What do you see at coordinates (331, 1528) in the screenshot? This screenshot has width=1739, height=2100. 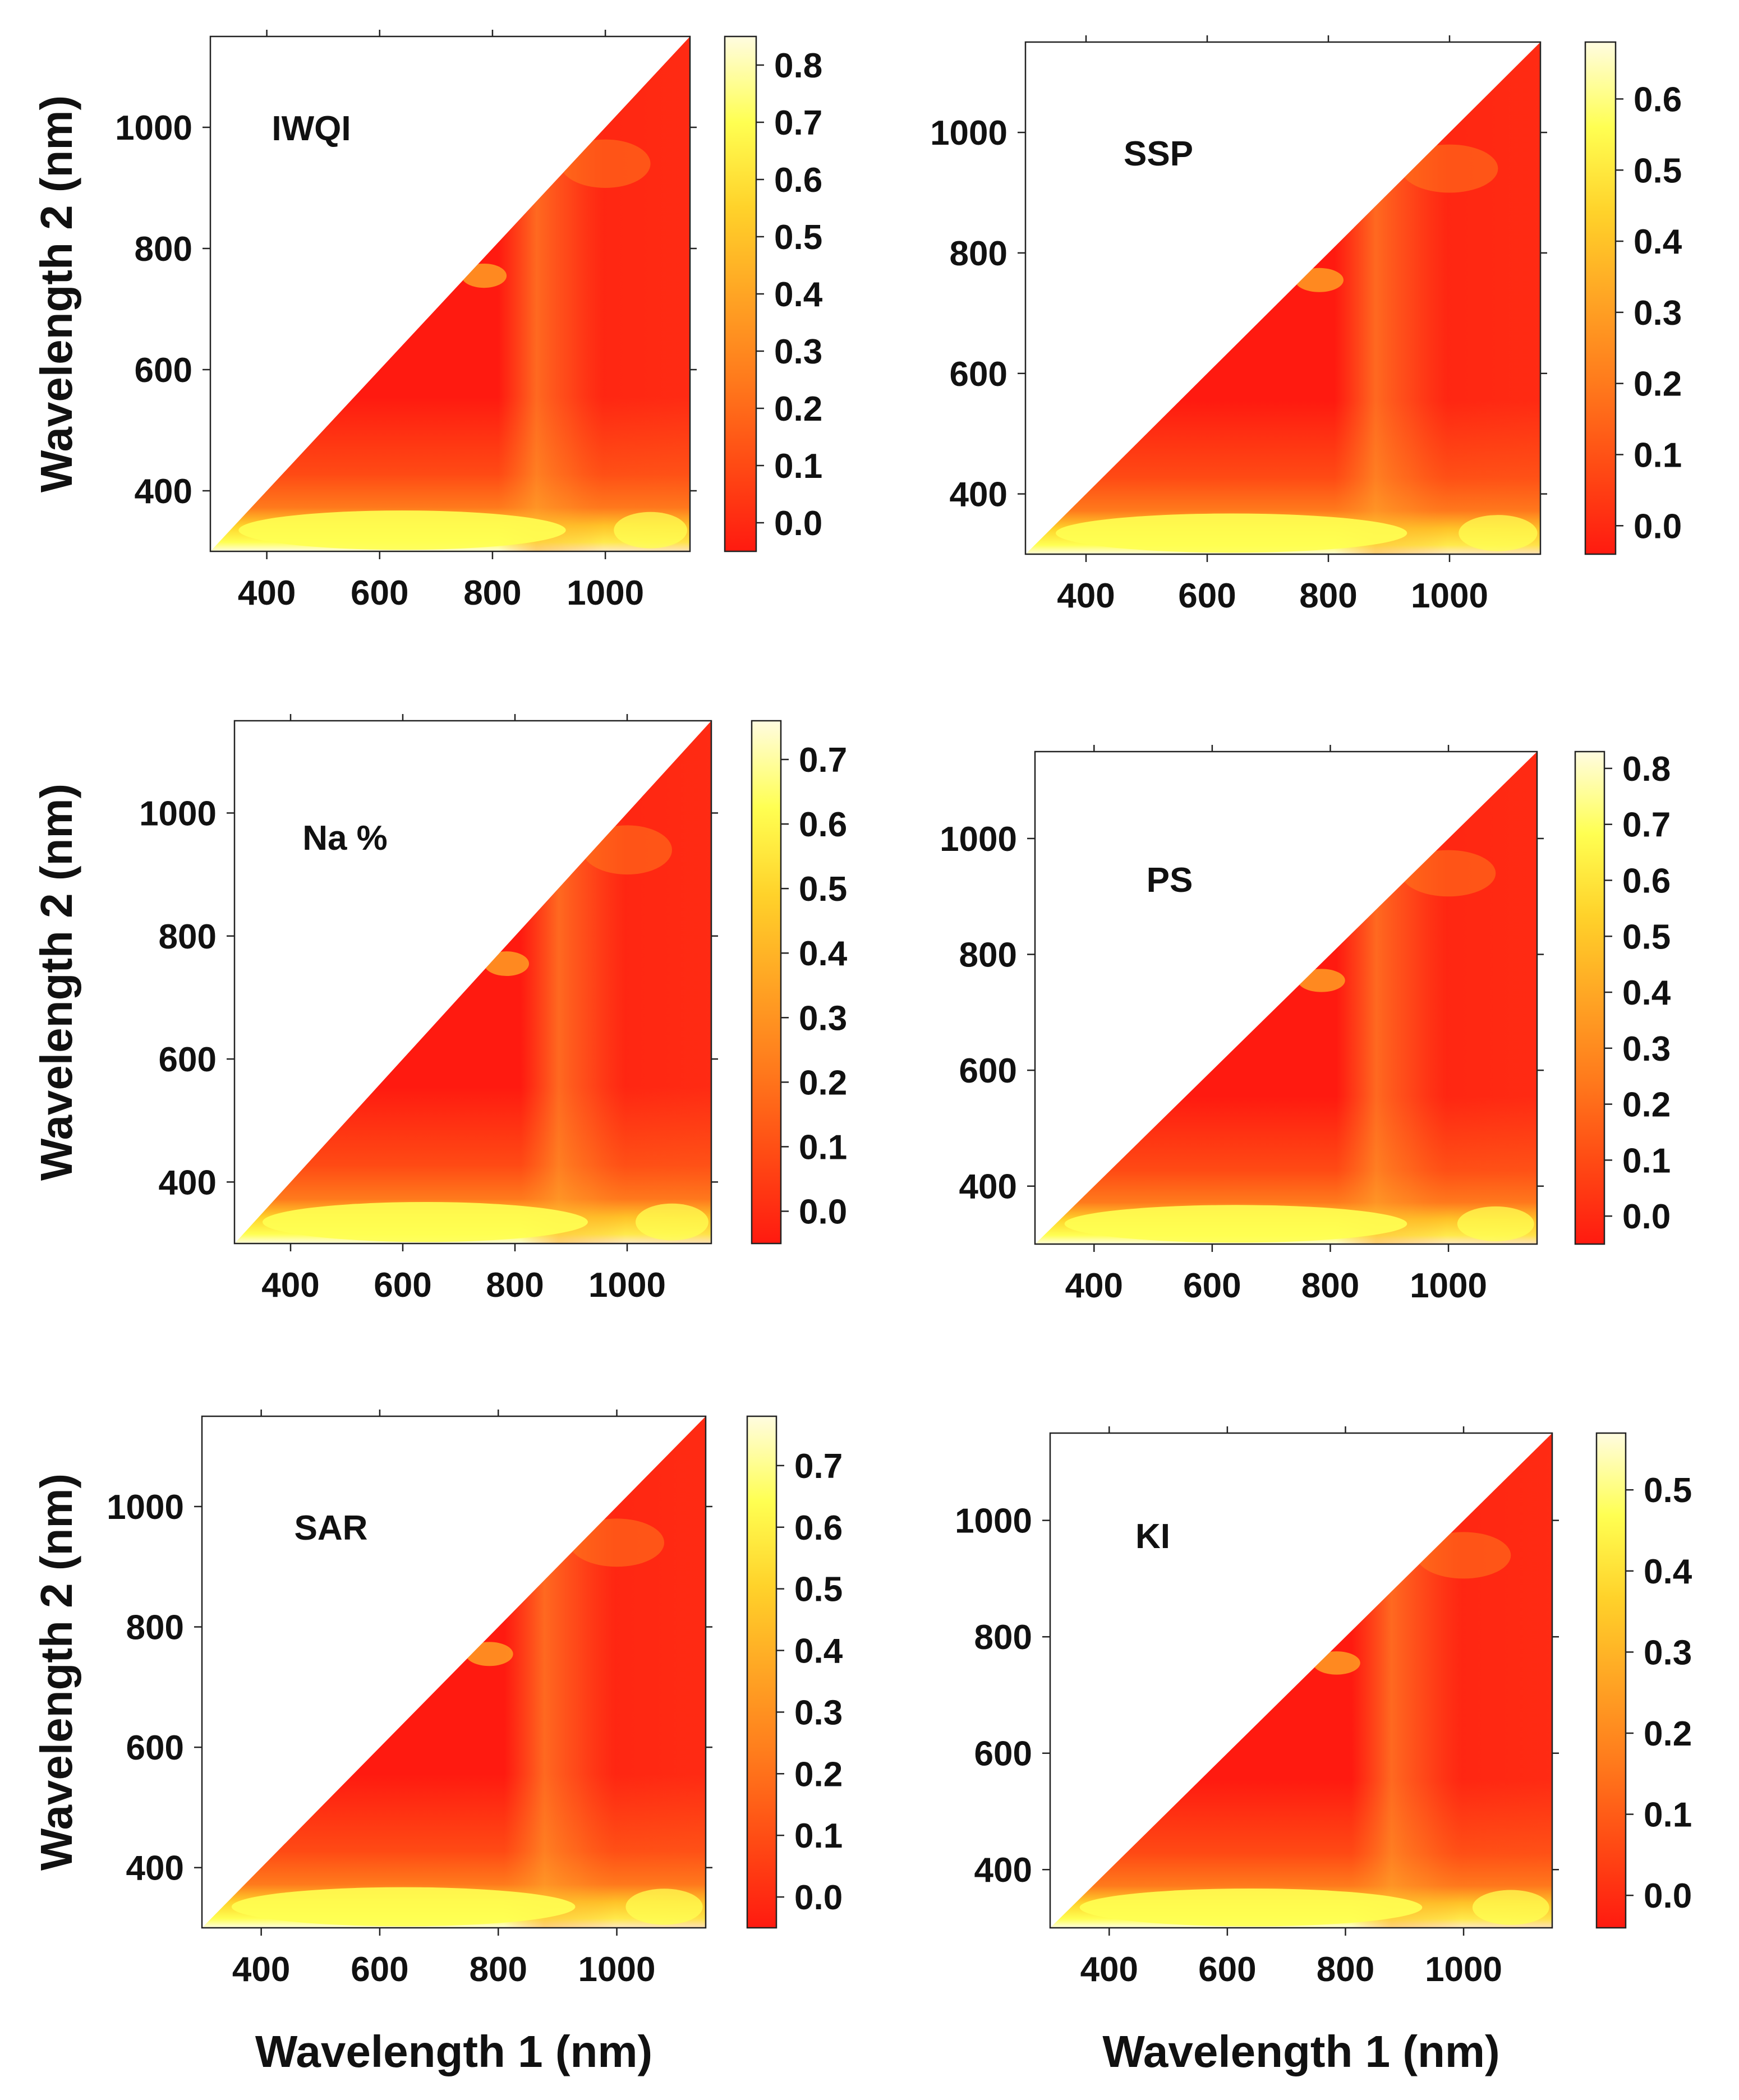 I see `panel-label: SAR` at bounding box center [331, 1528].